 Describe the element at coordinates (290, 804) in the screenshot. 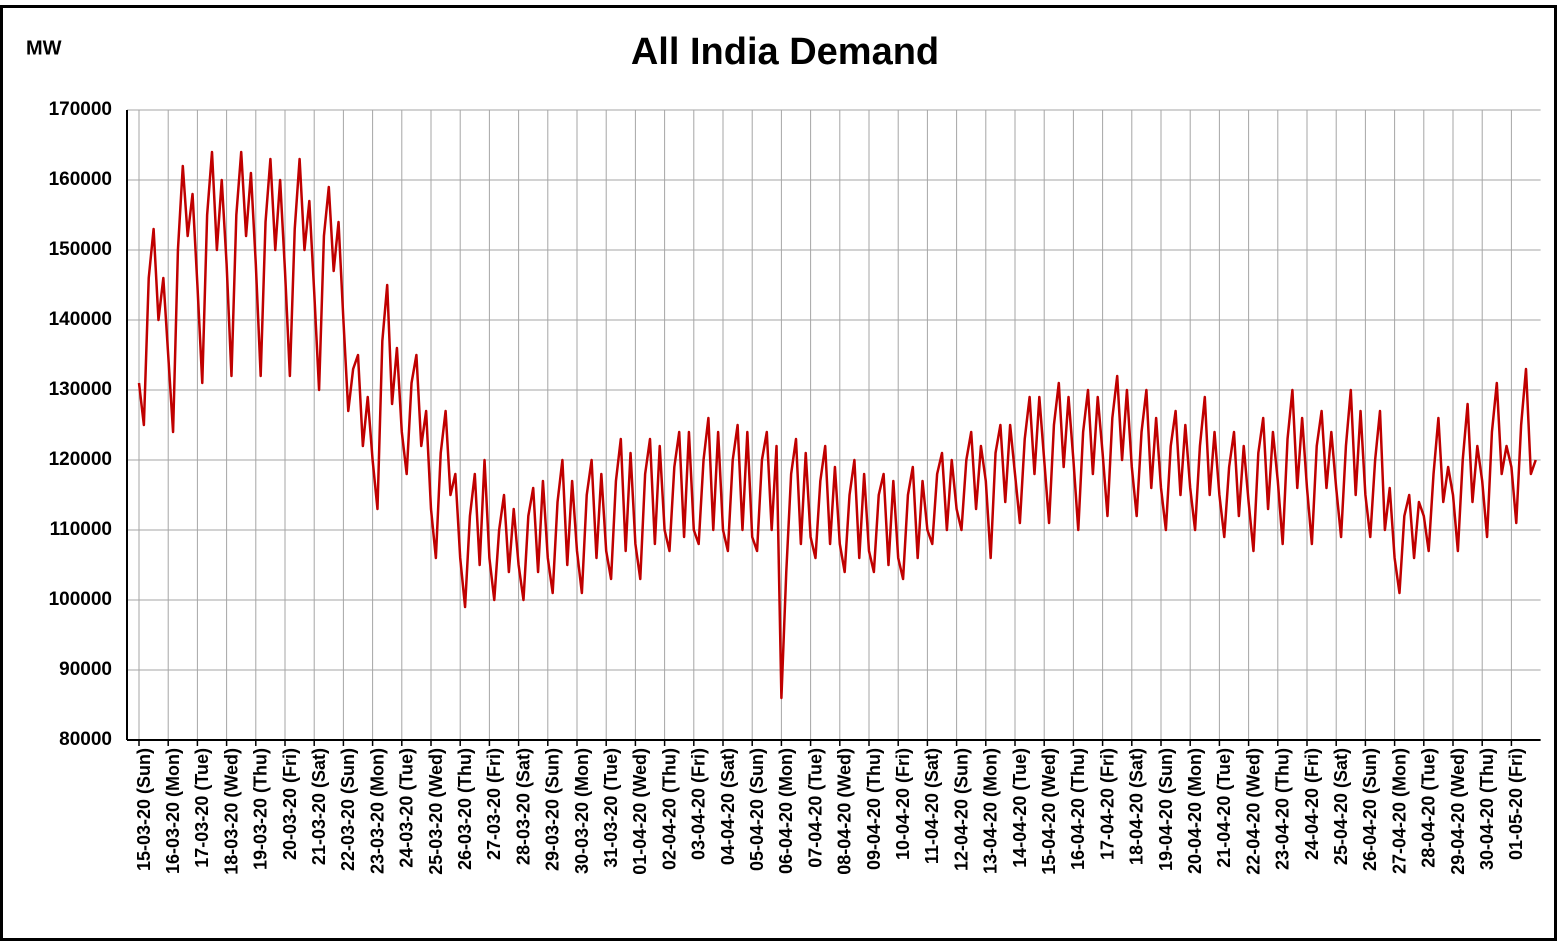

I see `x-tick-label: 20-03-20 (Fri)` at that location.